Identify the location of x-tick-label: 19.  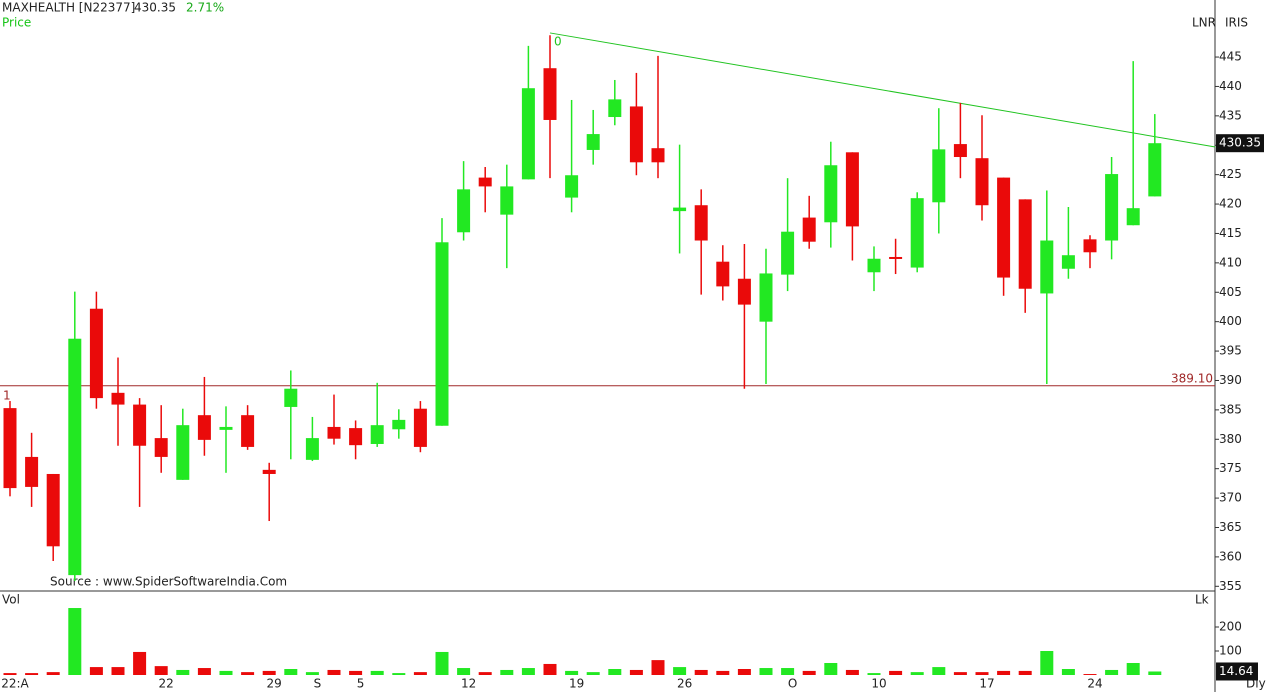
(576, 684).